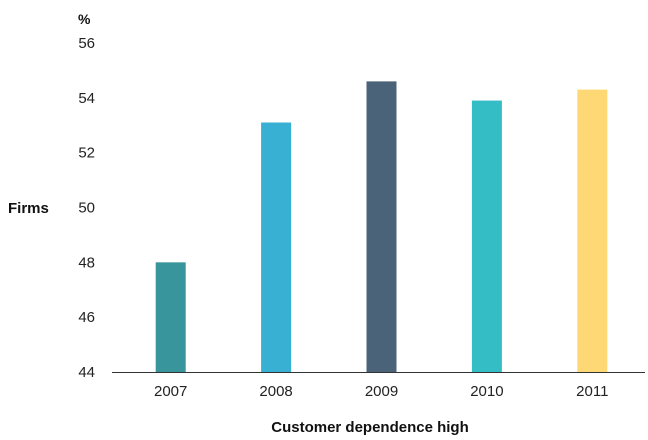  Describe the element at coordinates (592, 391) in the screenshot. I see `x-tick-label: 2011` at that location.